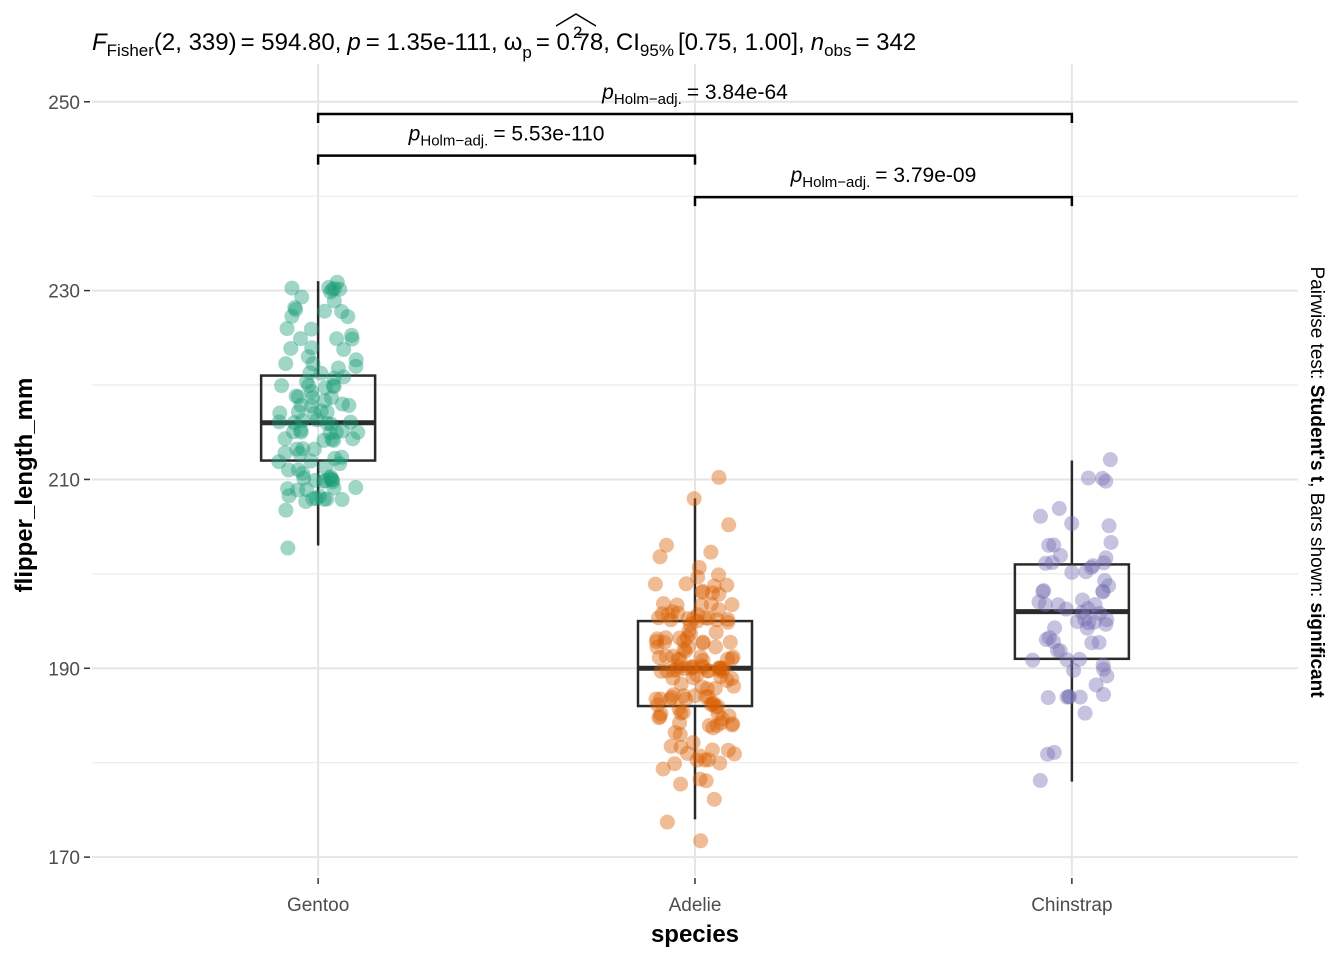  What do you see at coordinates (628, 42) in the screenshot?
I see `subtitle-ci: CI` at bounding box center [628, 42].